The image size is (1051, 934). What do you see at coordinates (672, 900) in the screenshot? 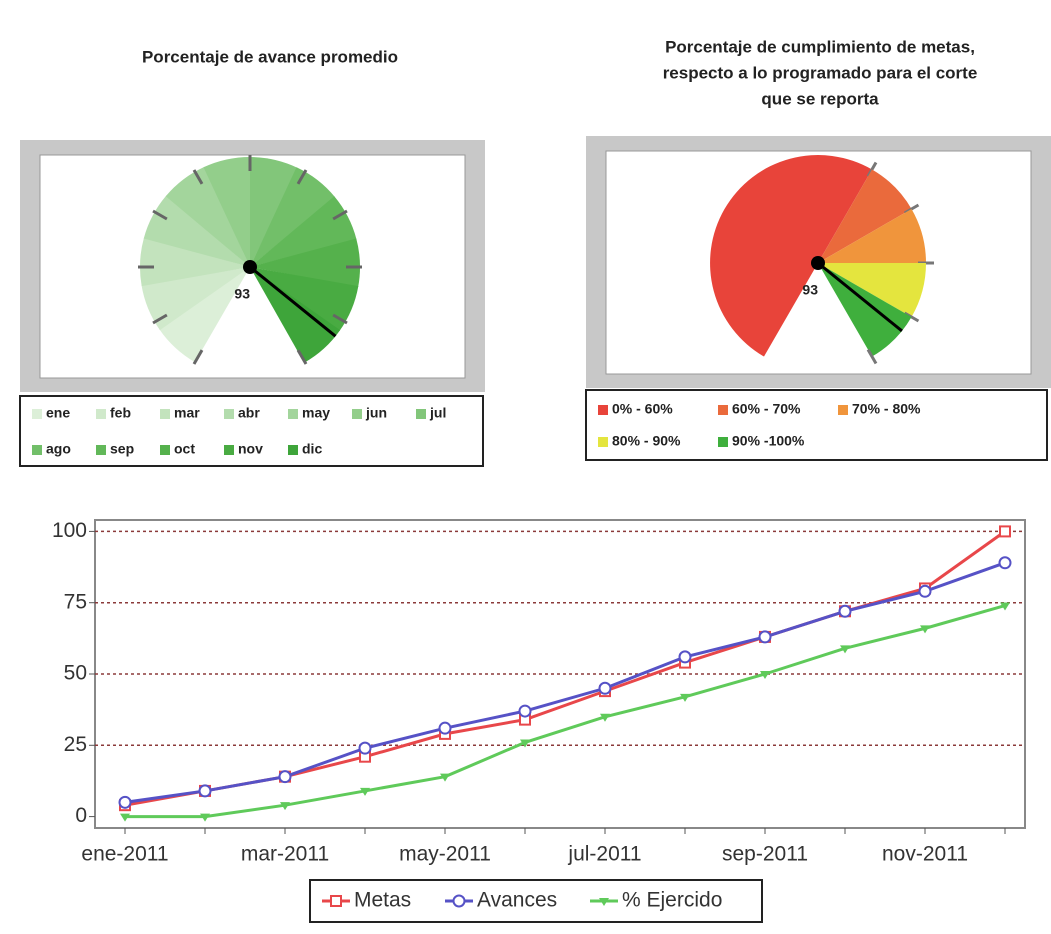
I see `legend-label: % Ejercido` at bounding box center [672, 900].